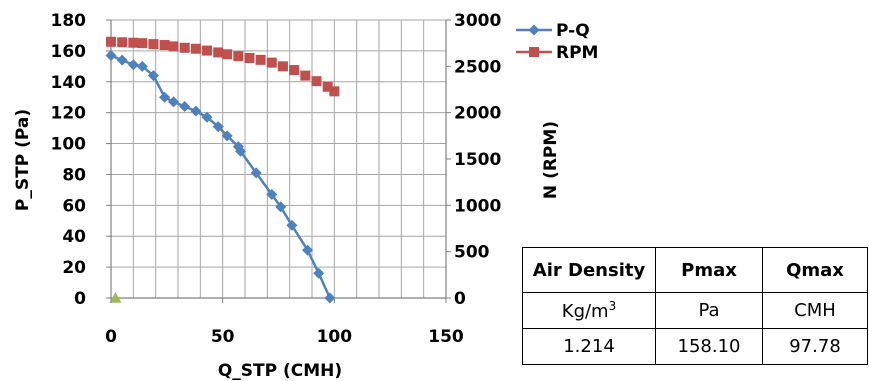 The image size is (869, 381). I want to click on left-tick-label: 160, so click(69, 52).